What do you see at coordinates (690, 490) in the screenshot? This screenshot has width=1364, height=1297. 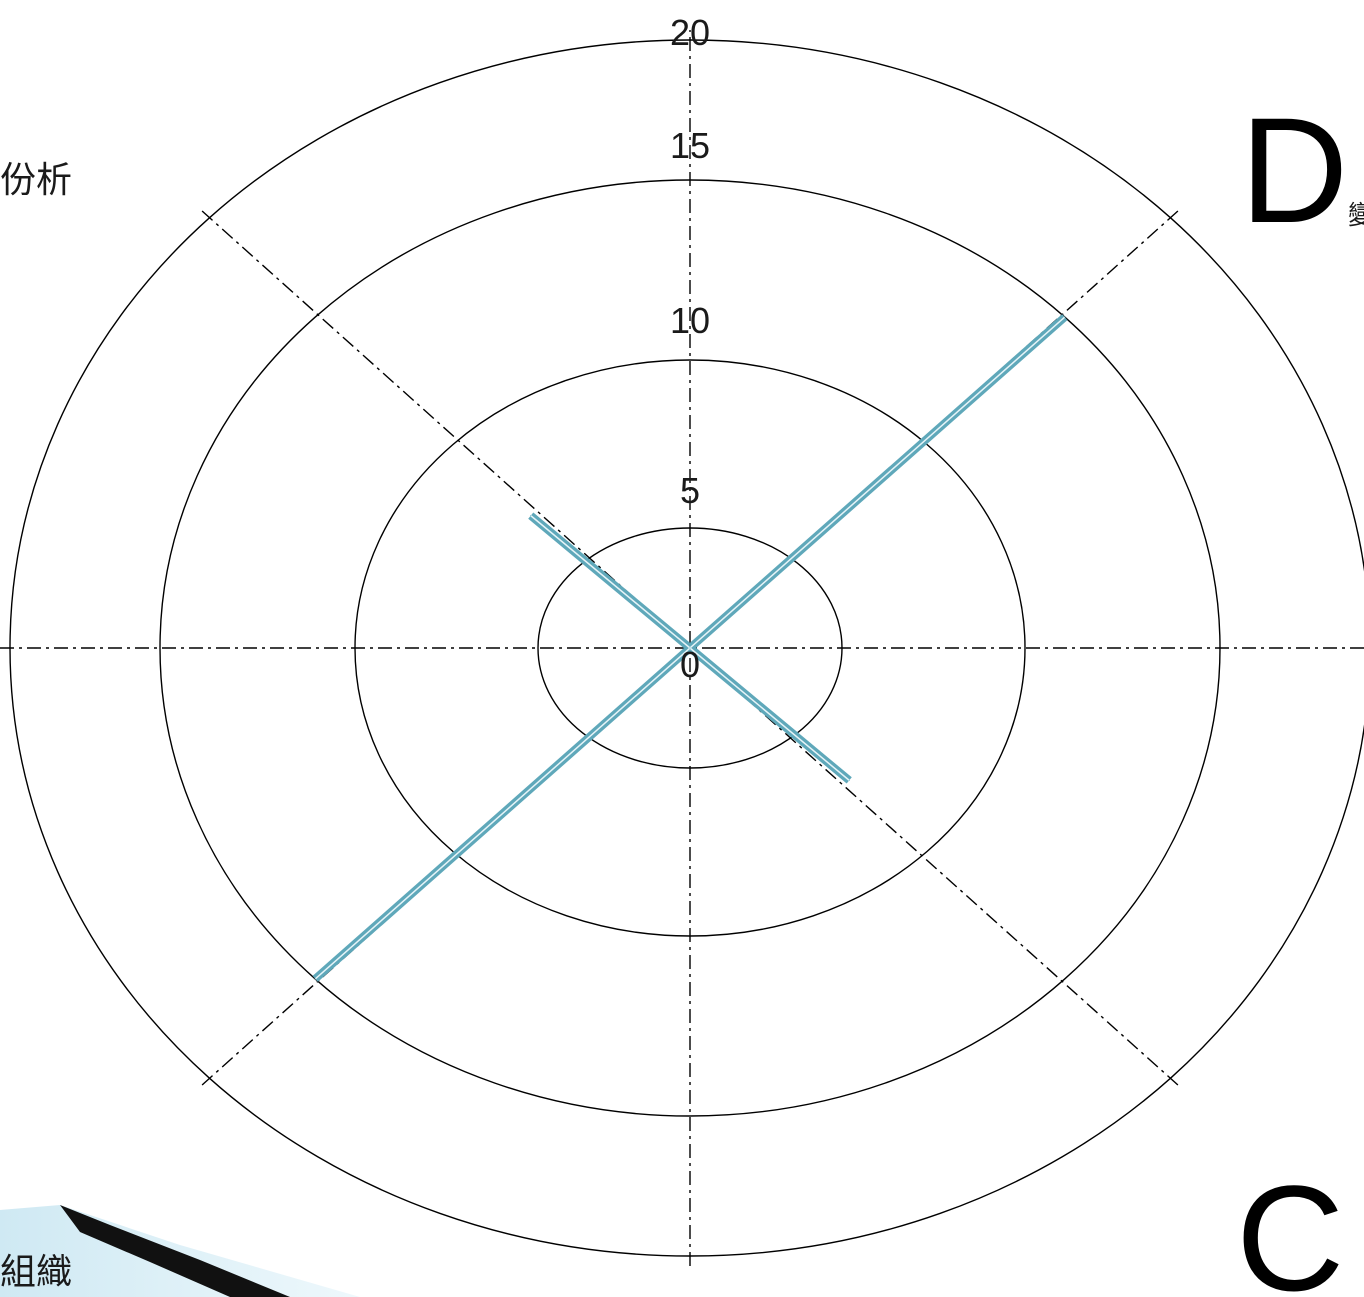 I see `radial-tick-label-5: 5` at bounding box center [690, 490].